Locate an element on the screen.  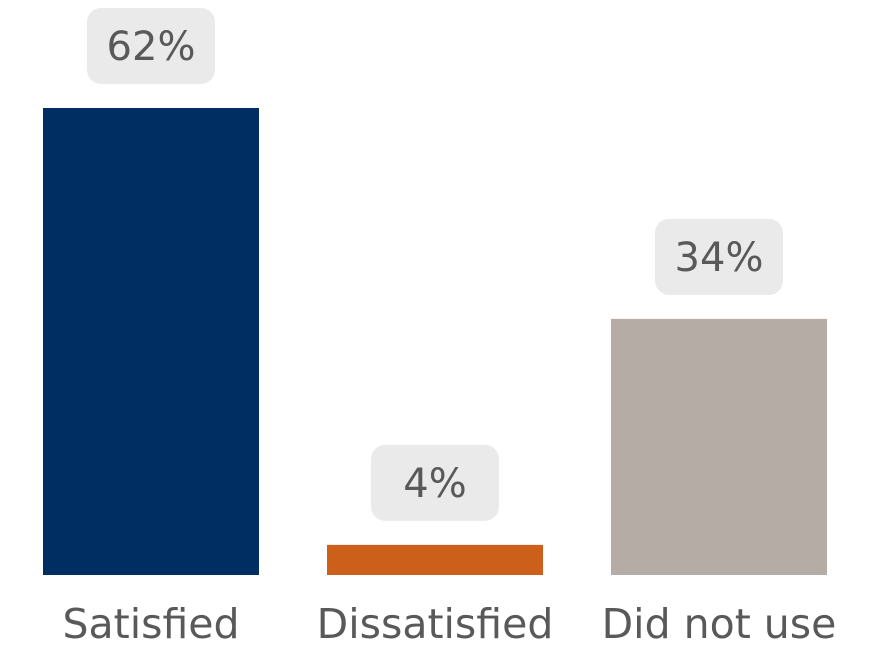
data-label: 62% is located at coordinates (151, 46).